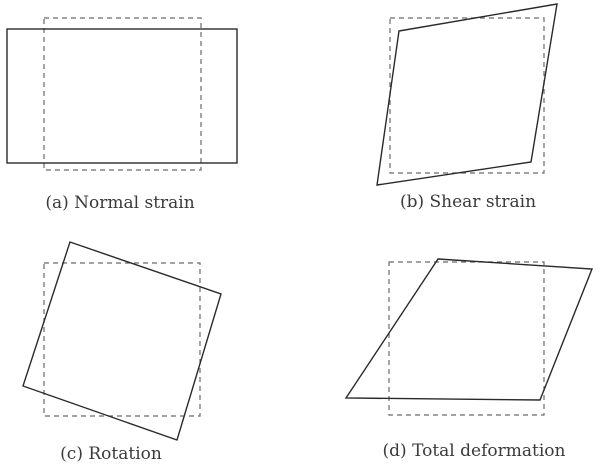 This screenshot has width=600, height=468. What do you see at coordinates (119, 203) in the screenshot?
I see `caption-normal-strain: (a) Normal strain` at bounding box center [119, 203].